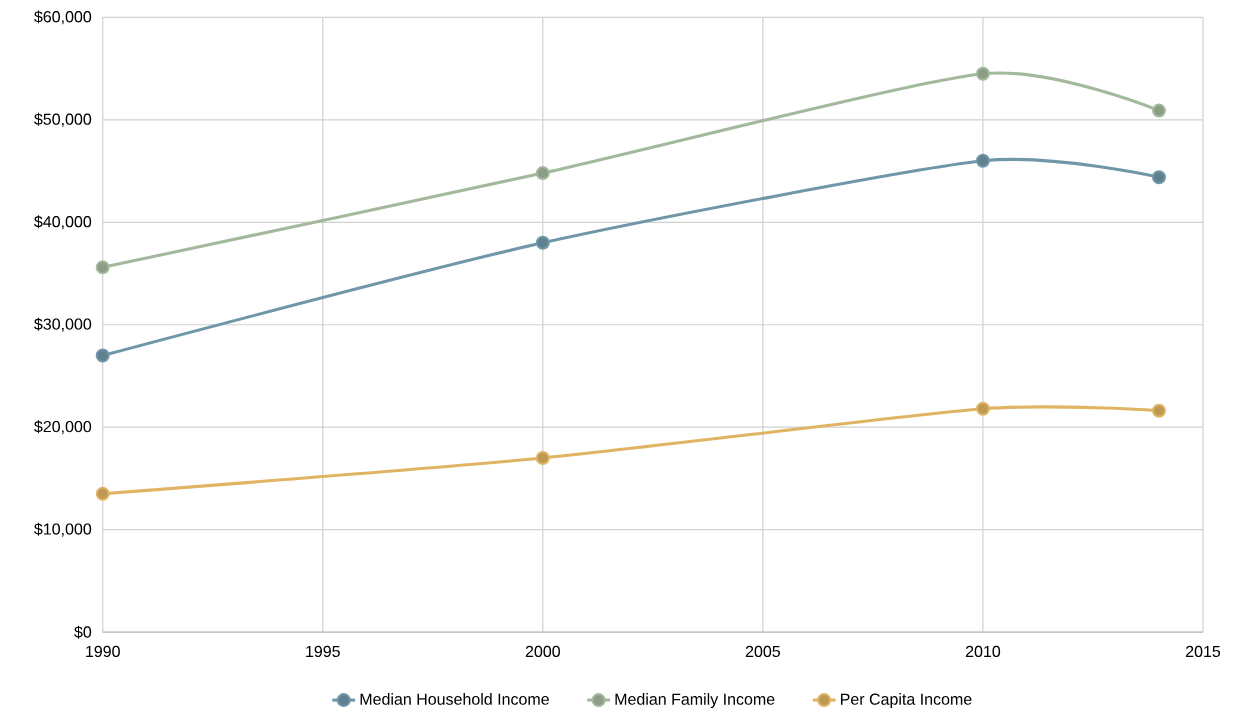 This screenshot has height=722, width=1235. What do you see at coordinates (983, 652) in the screenshot?
I see `x-tick-label: 2010` at bounding box center [983, 652].